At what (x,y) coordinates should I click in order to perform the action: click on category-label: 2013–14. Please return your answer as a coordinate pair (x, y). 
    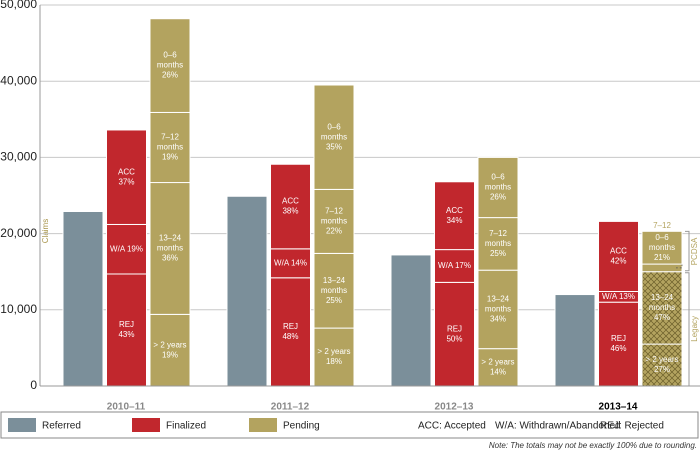
    Looking at the image, I should click on (618, 407).